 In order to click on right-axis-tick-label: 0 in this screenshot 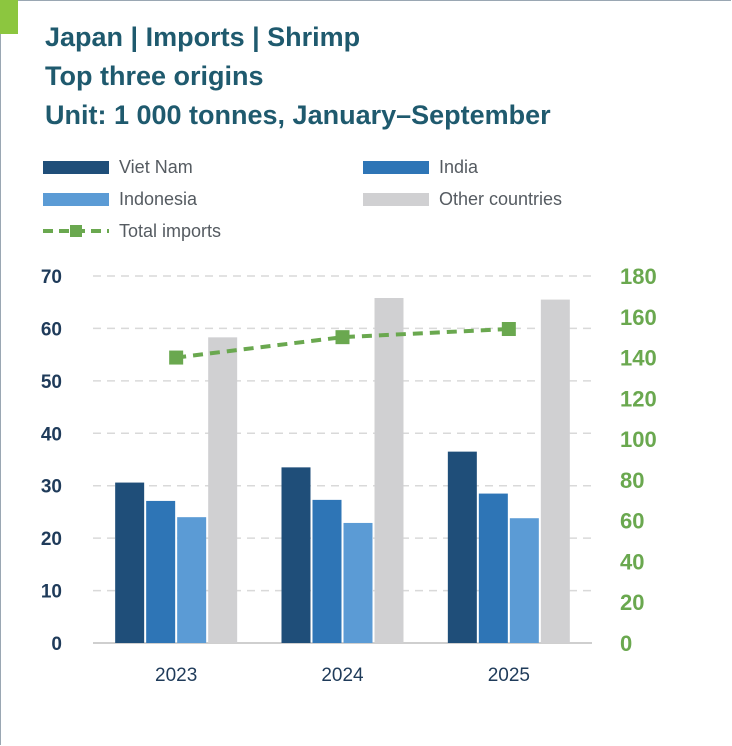, I will do `click(626, 643)`.